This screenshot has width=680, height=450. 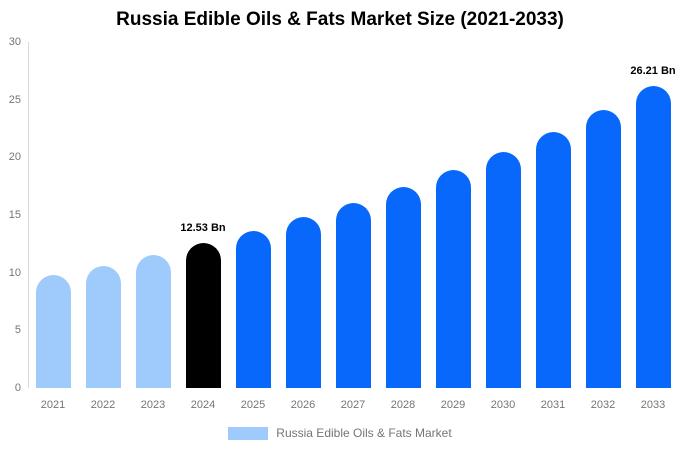 I want to click on bar-2033, so click(x=653, y=236).